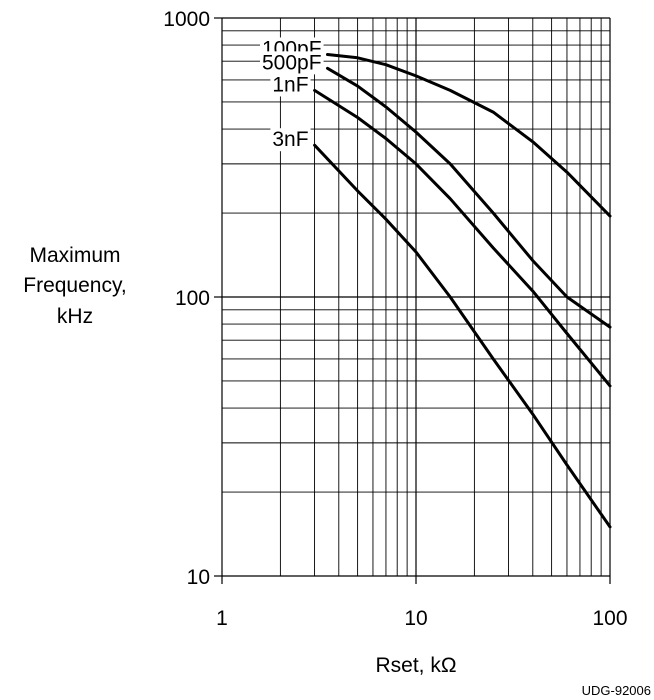 Image resolution: width=654 pixels, height=700 pixels. What do you see at coordinates (198, 577) in the screenshot?
I see `y-tick-label: 10` at bounding box center [198, 577].